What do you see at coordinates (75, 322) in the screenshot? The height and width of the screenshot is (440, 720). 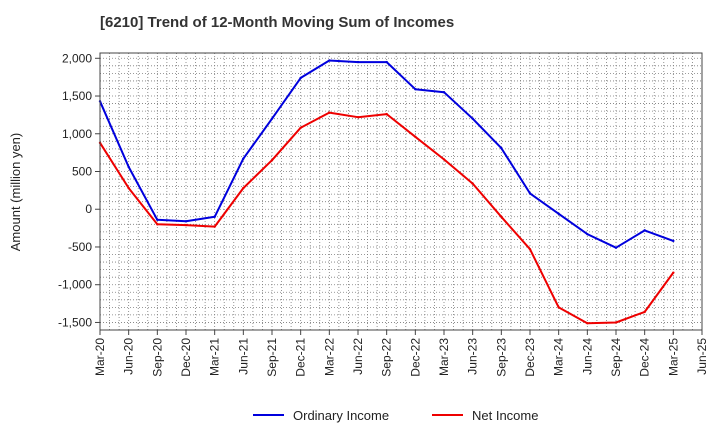 I see `y-tick-label: -1,500` at bounding box center [75, 322].